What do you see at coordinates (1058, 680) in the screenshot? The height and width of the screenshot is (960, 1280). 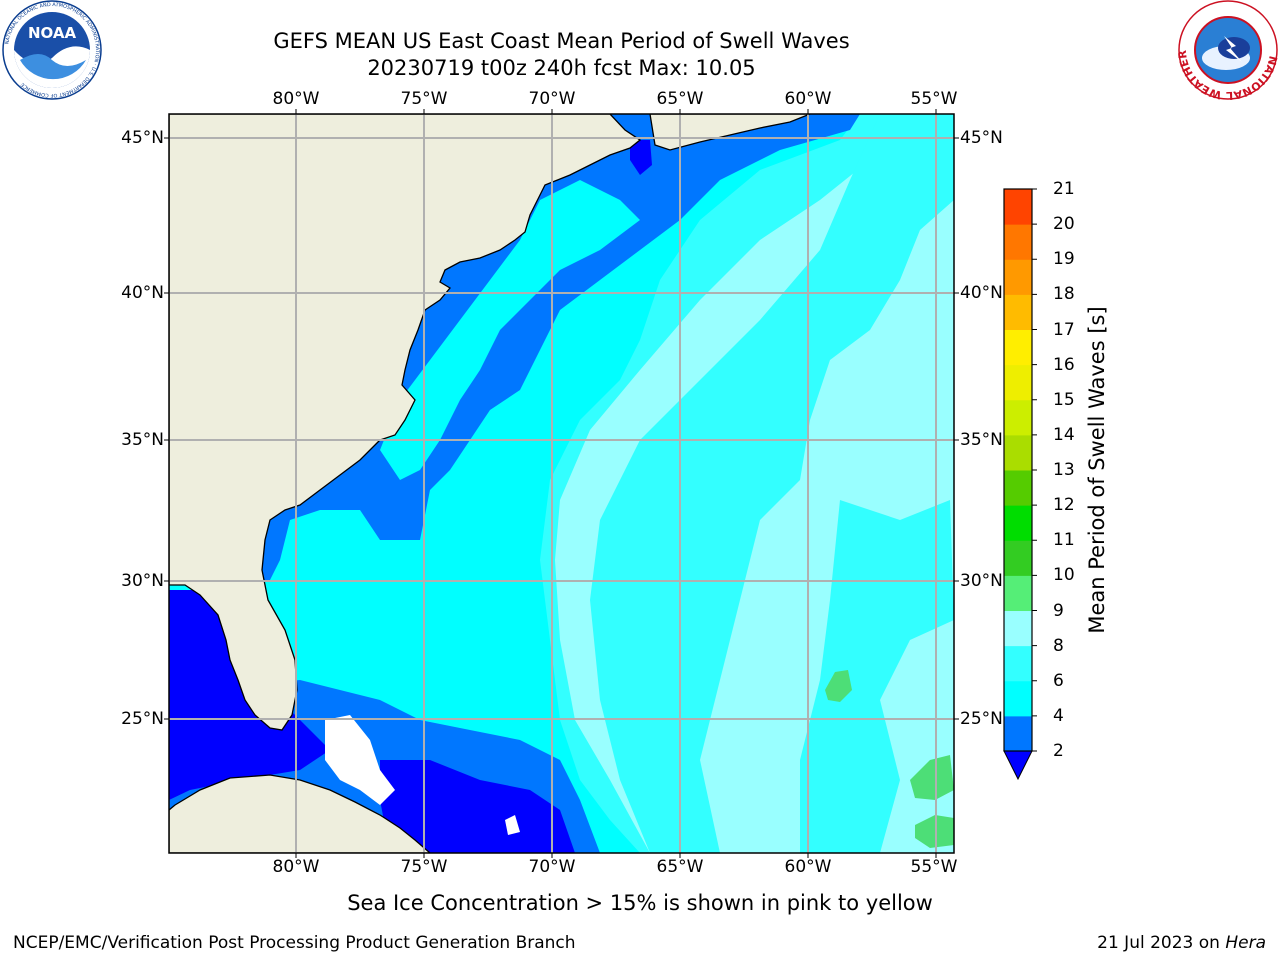 I see `colorbar-tick-label: 6` at bounding box center [1058, 680].